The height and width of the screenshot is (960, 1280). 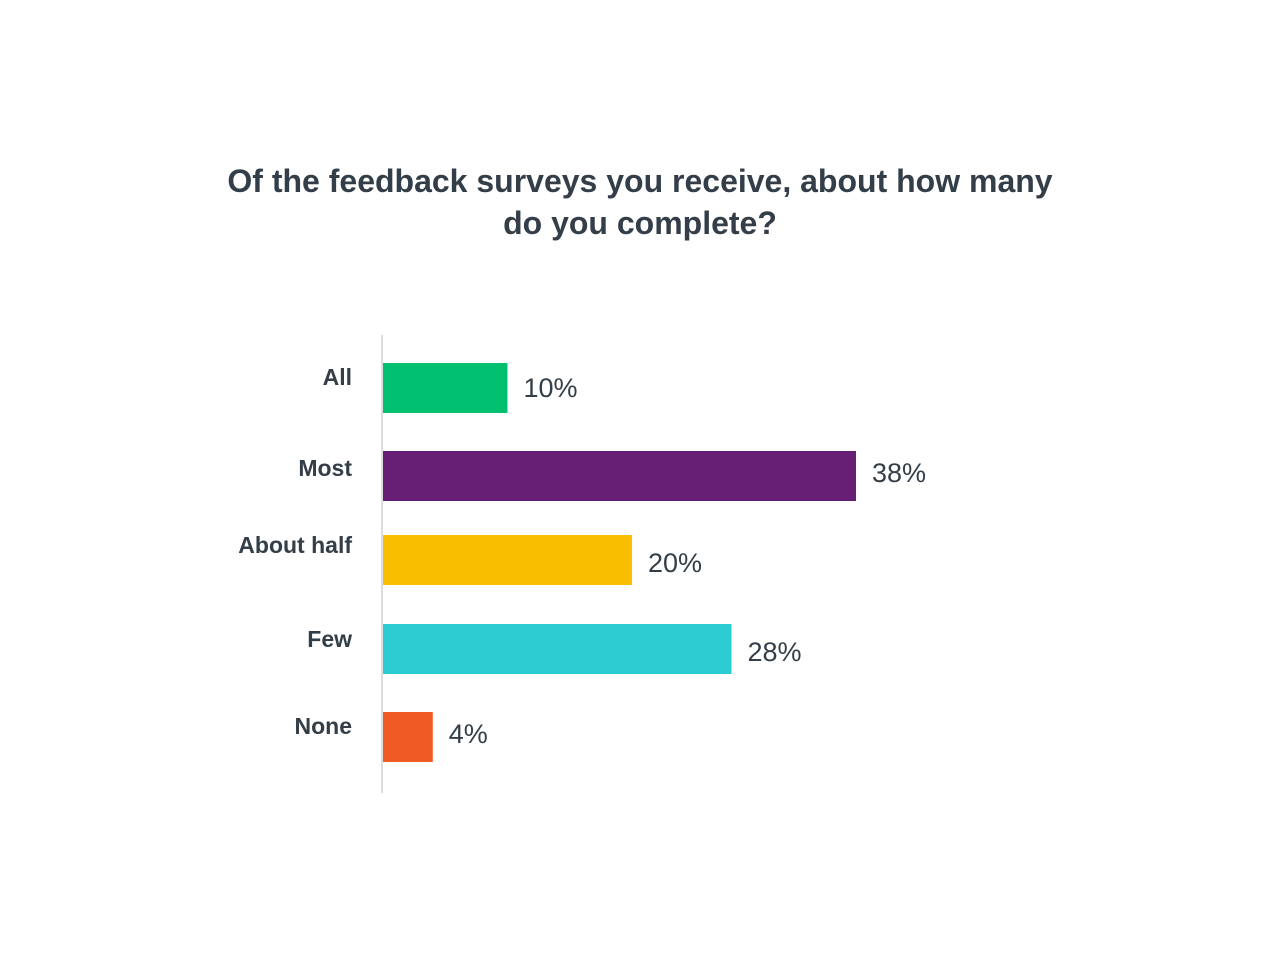 What do you see at coordinates (445, 388) in the screenshot?
I see `bar-all` at bounding box center [445, 388].